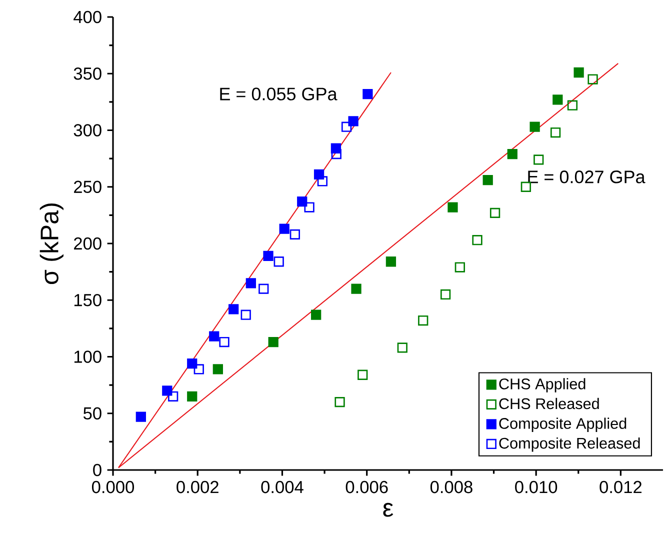 Image resolution: width=664 pixels, height=547 pixels. Describe the element at coordinates (549, 404) in the screenshot. I see `legend-label: CHS Released` at that location.